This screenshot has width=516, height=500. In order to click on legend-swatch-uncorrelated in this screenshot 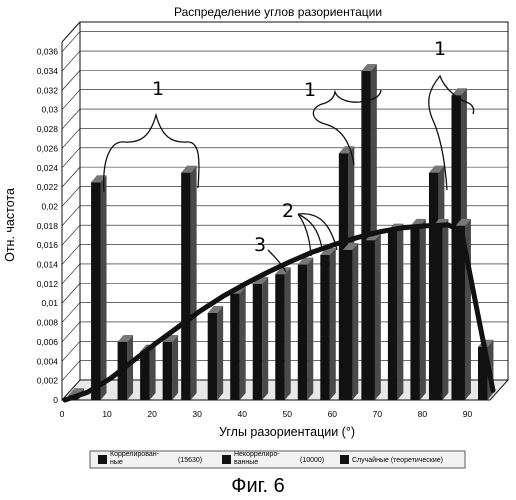, I will do `click(226, 459)`.